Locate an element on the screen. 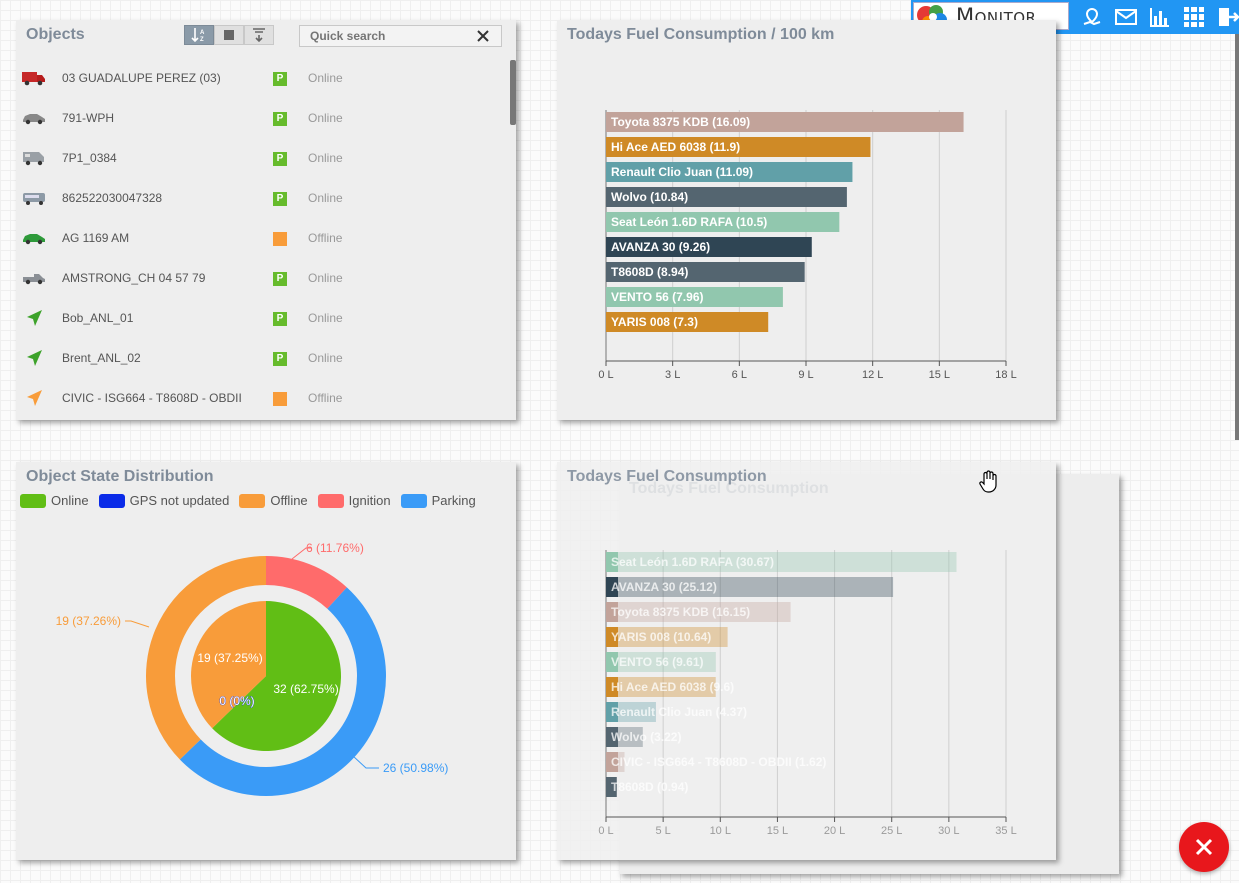 This screenshot has height=883, width=1239. slice-label: 32 (62.75%) is located at coordinates (305, 689).